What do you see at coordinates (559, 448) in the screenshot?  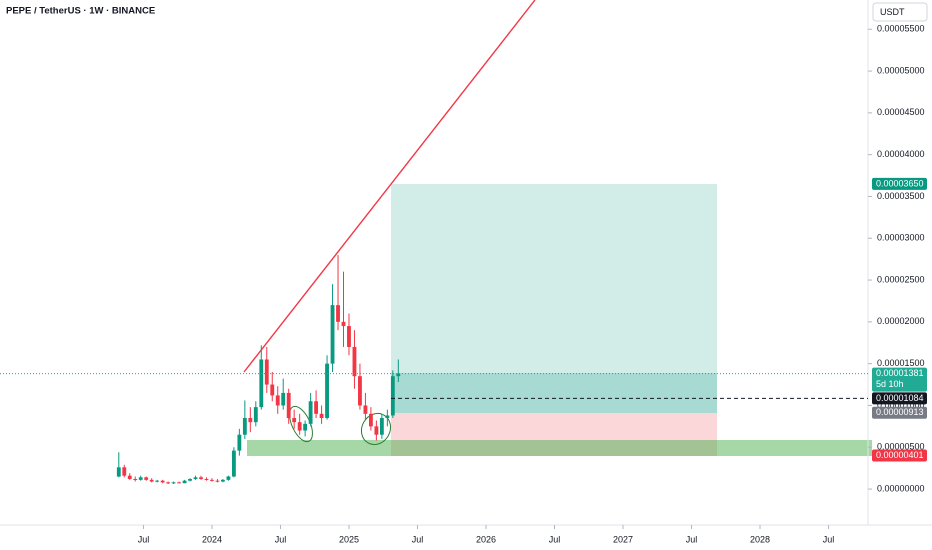 I see `support-band` at bounding box center [559, 448].